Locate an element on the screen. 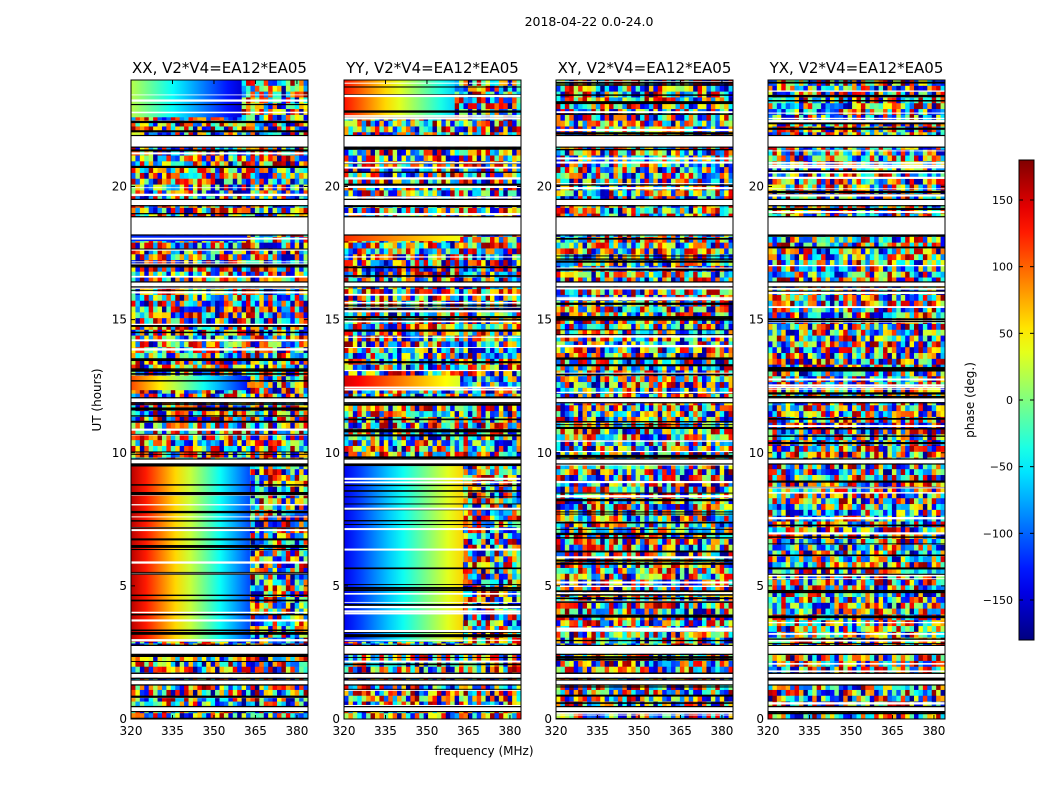  colorbar-tick-label: 0 is located at coordinates (1009, 400).